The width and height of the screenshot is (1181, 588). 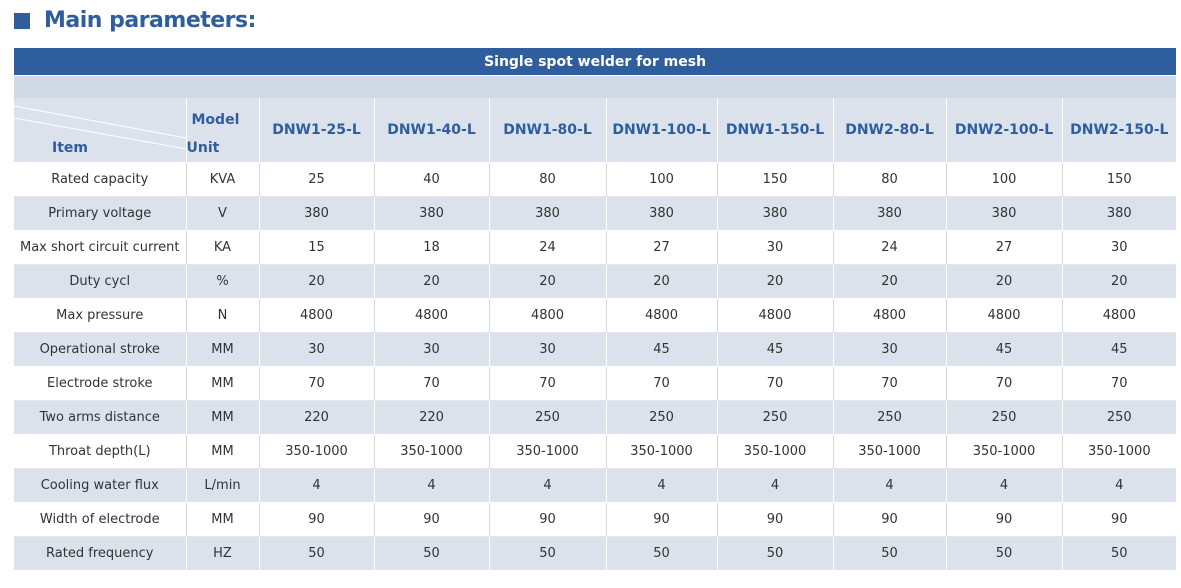 What do you see at coordinates (317, 130) in the screenshot?
I see `model-header-1: DNW1-25-L` at bounding box center [317, 130].